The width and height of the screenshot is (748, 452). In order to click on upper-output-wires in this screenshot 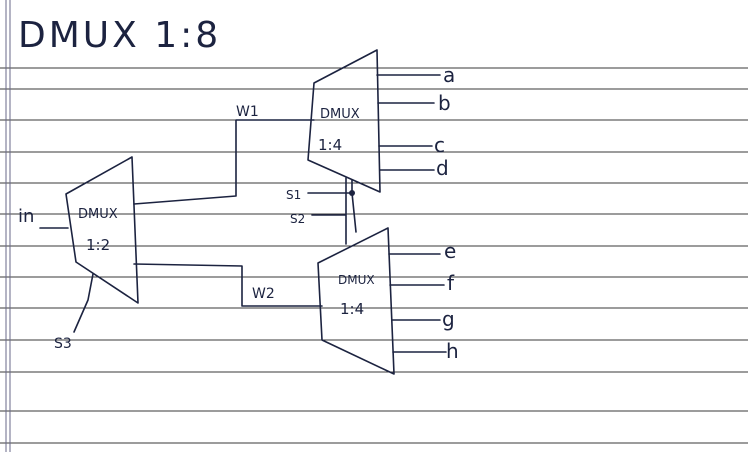, I will do `click(408, 122)`.